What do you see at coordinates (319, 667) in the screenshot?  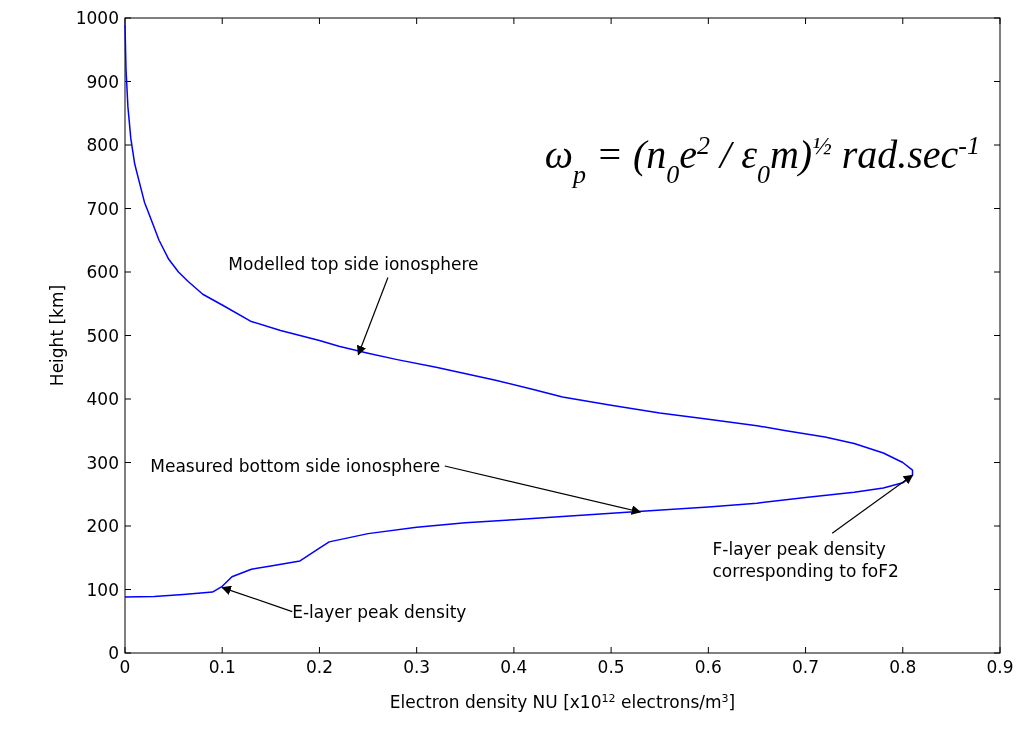 I see `x-tick-label: 0.2` at bounding box center [319, 667].